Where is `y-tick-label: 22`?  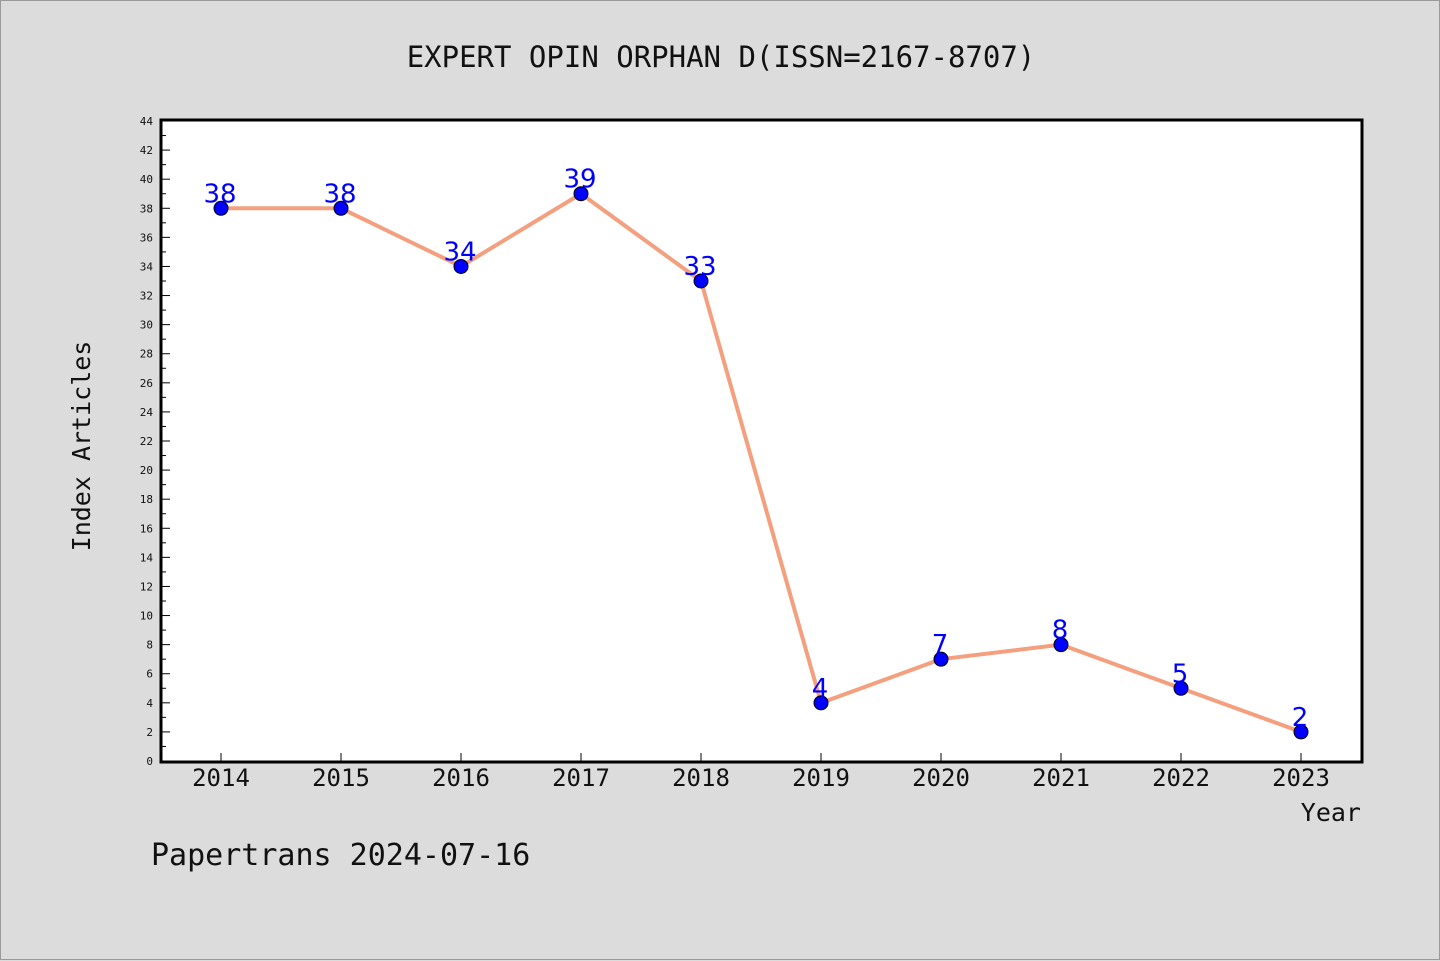
y-tick-label: 22 is located at coordinates (146, 441).